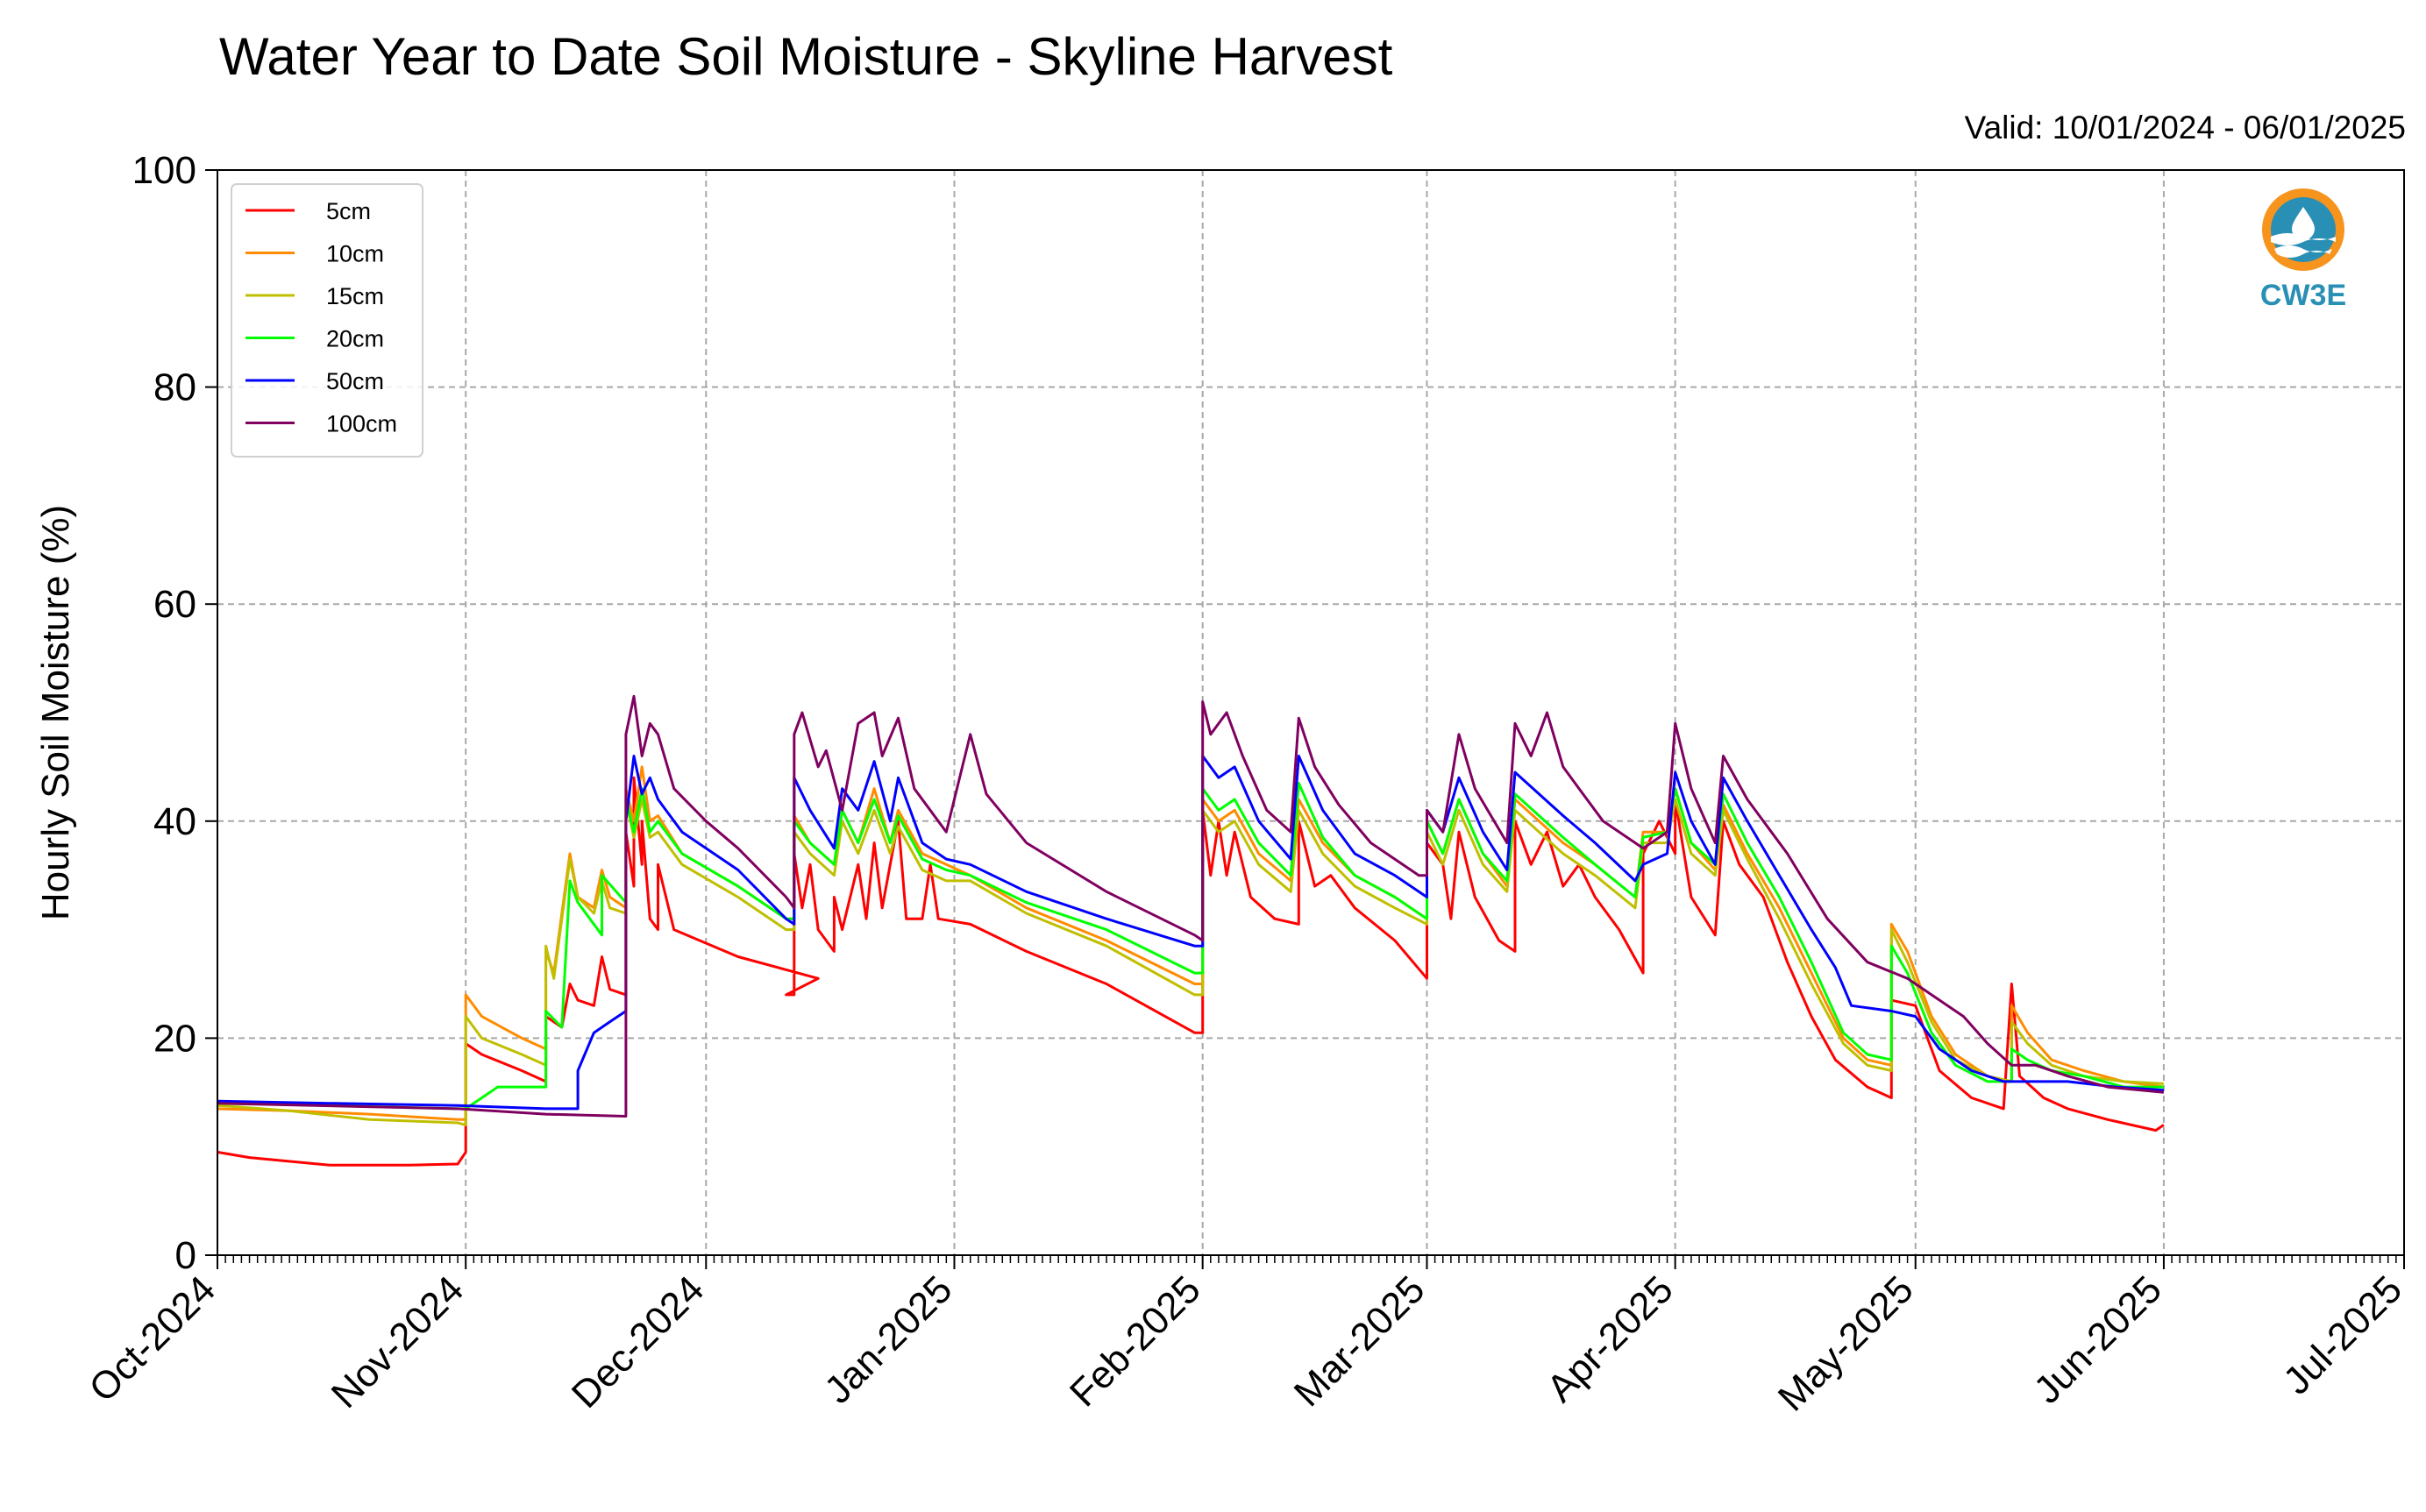  What do you see at coordinates (355, 339) in the screenshot?
I see `legend-label: 20cm` at bounding box center [355, 339].